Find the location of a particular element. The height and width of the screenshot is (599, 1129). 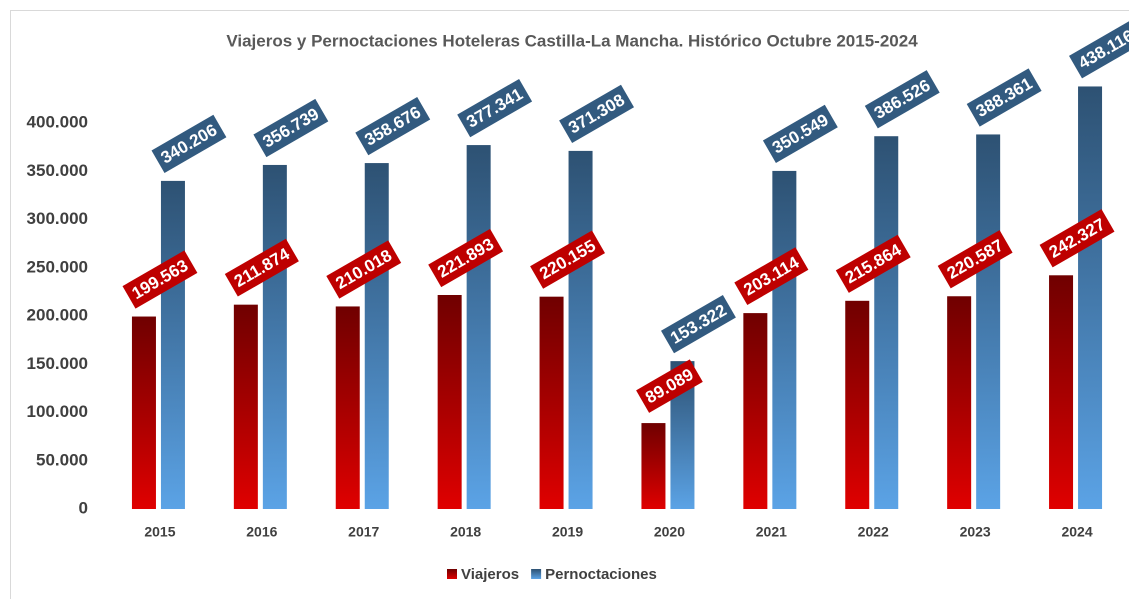

value-label: 215.864 is located at coordinates (873, 263).